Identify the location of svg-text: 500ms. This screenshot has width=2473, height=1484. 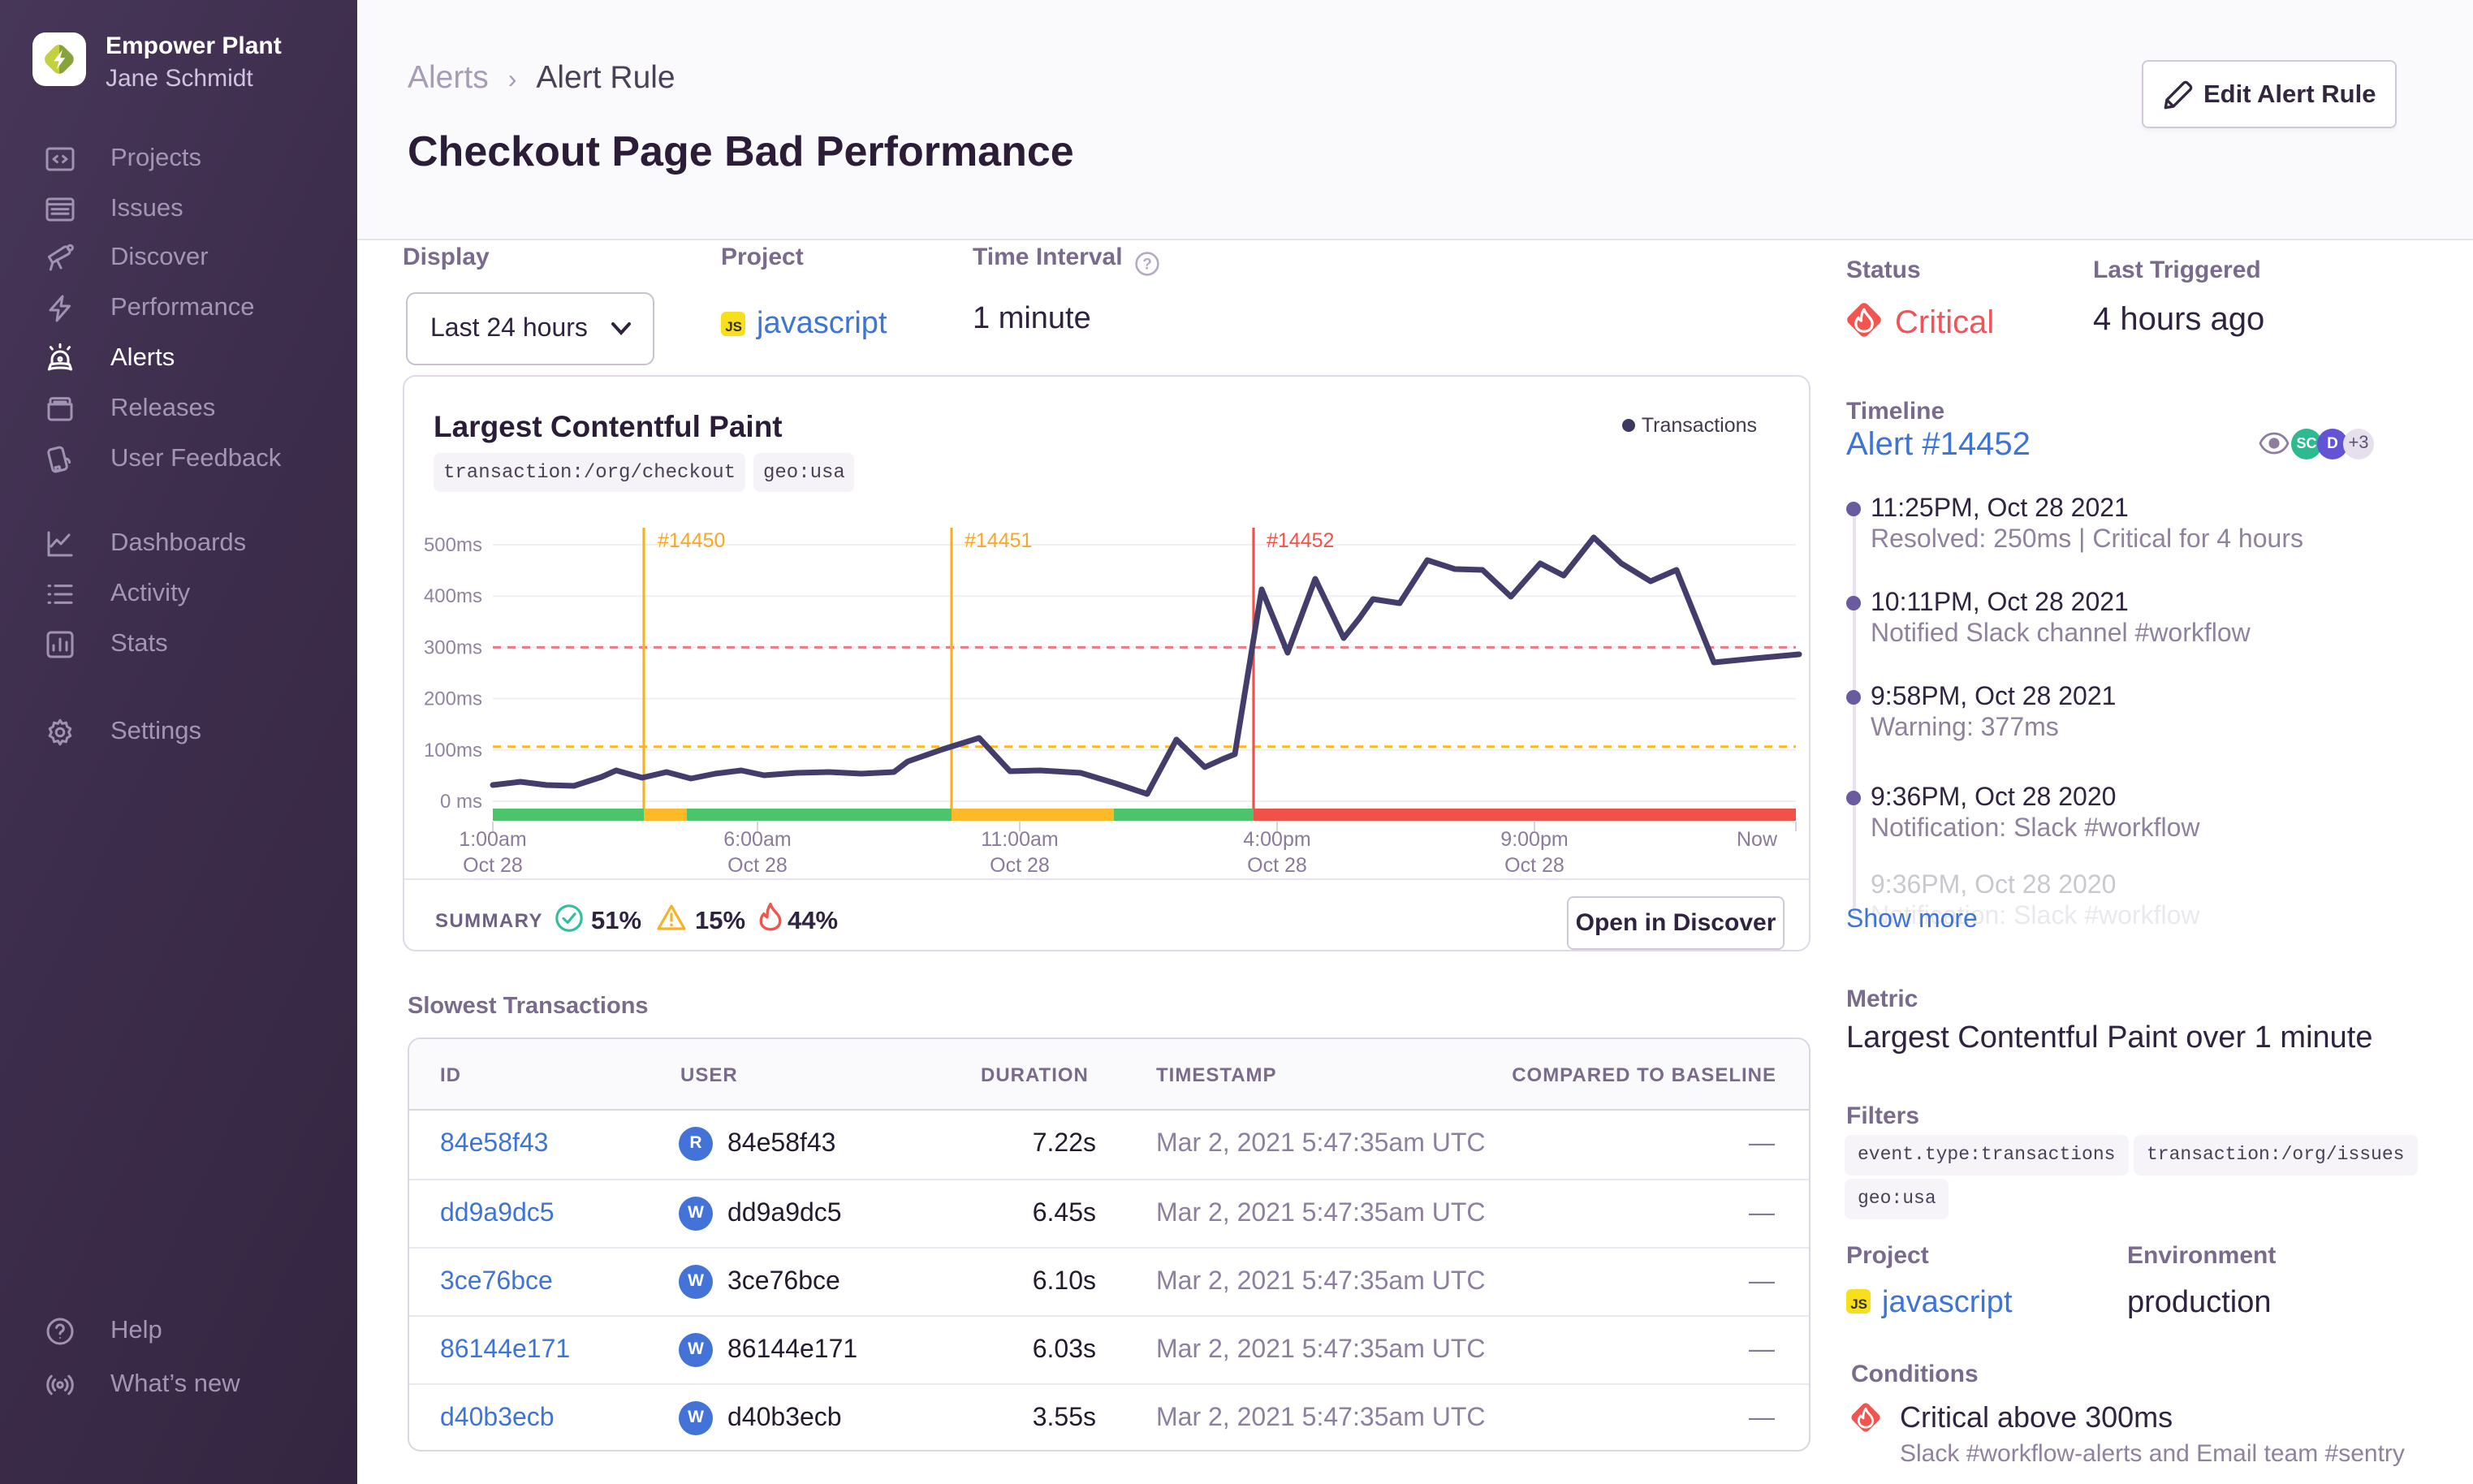
(453, 545).